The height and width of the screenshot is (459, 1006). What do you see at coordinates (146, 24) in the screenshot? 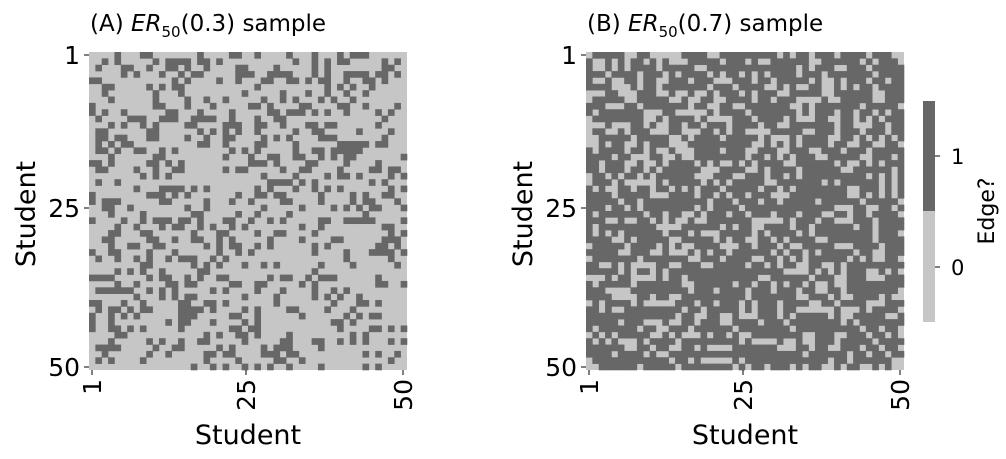
I see `panel-a-title-symbol: ER` at bounding box center [146, 24].